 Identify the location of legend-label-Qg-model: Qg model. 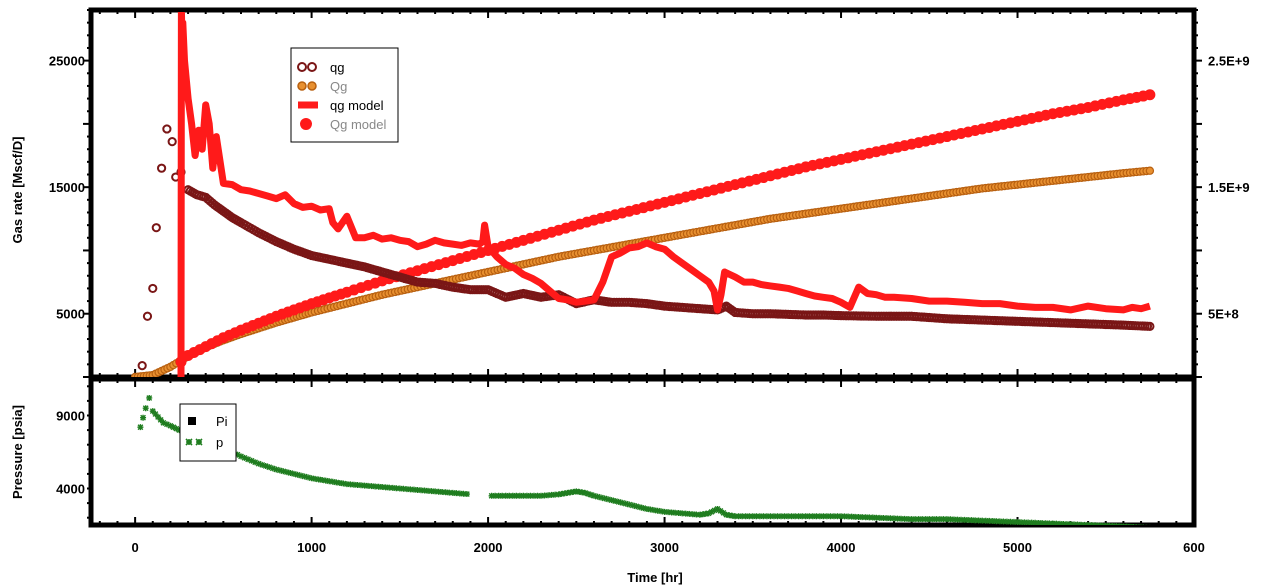
(358, 124).